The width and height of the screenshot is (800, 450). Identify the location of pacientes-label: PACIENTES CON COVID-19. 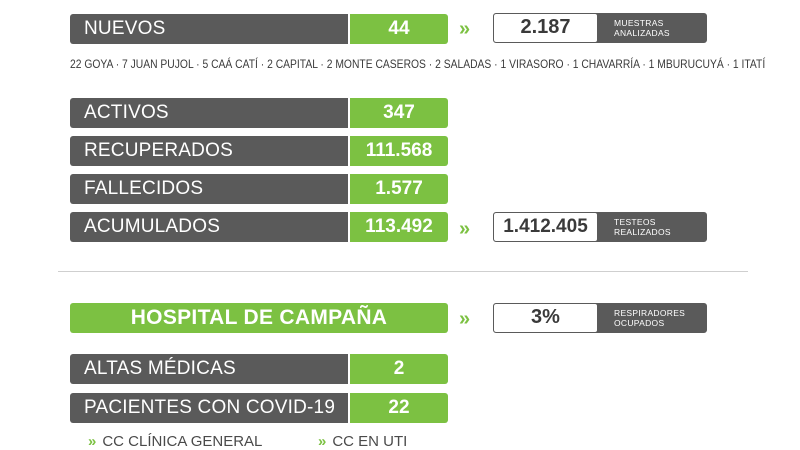
(209, 408).